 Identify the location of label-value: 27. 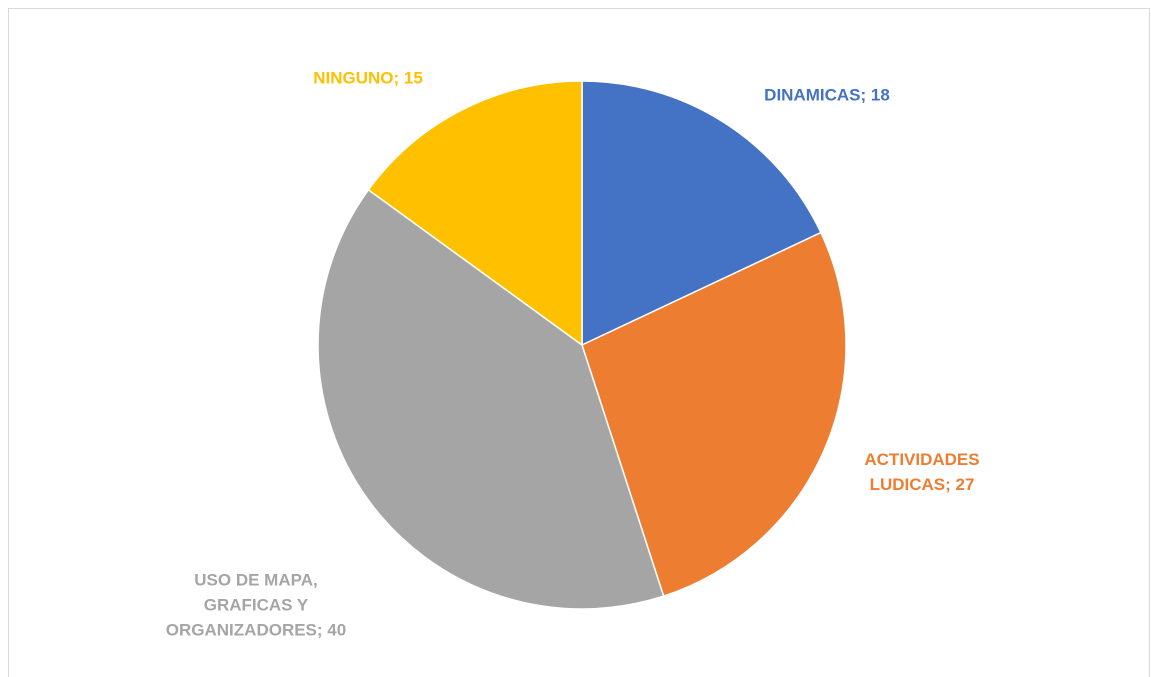
(965, 484).